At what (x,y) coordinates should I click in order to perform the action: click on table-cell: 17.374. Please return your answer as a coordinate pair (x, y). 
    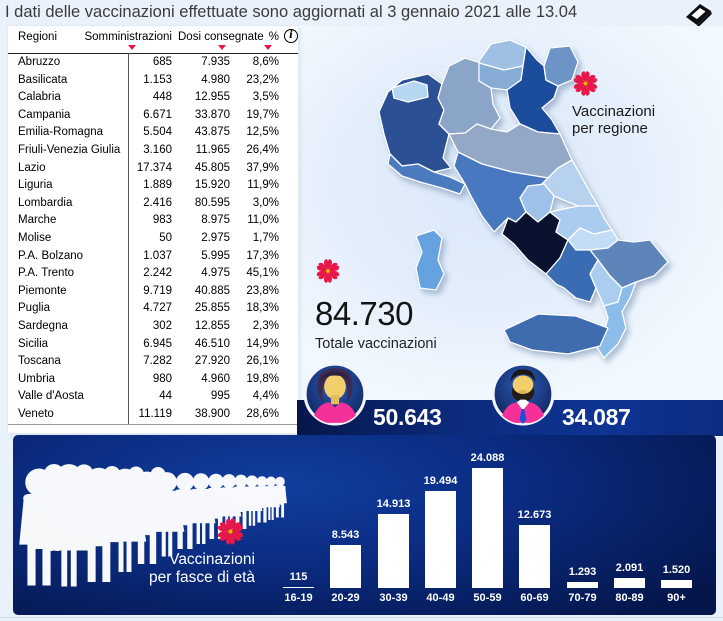
    Looking at the image, I should click on (154, 167).